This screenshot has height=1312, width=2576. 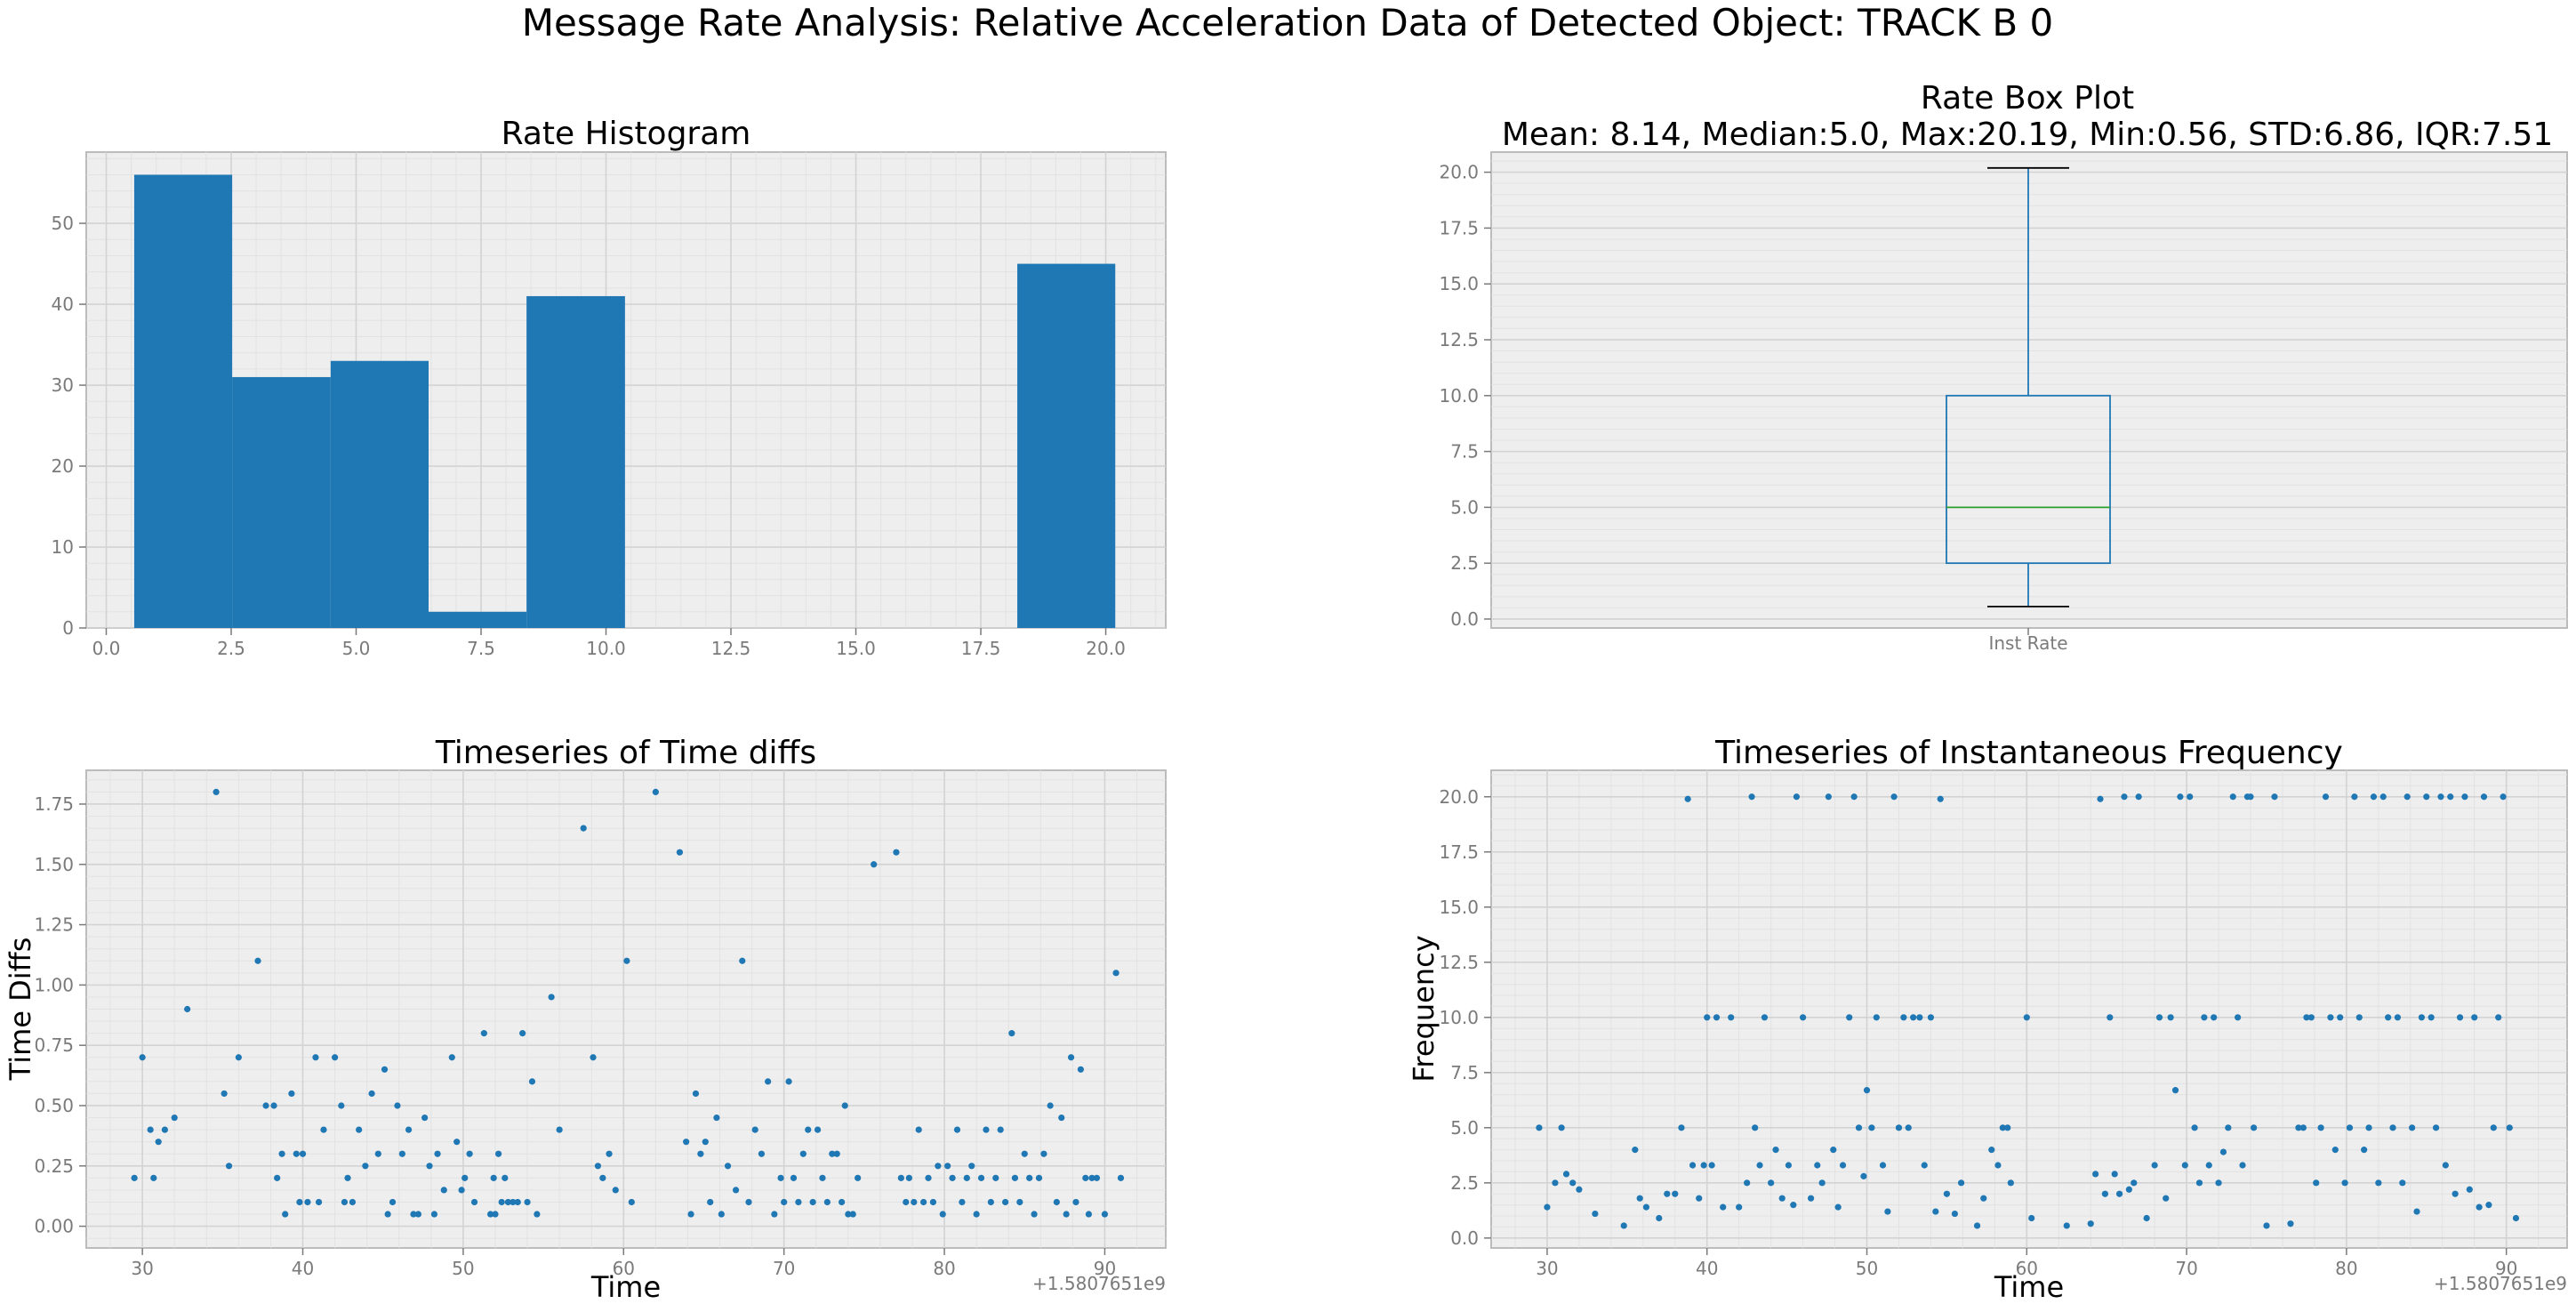 I want to click on timediffs-title: Timeseries of Time diffs, so click(x=625, y=753).